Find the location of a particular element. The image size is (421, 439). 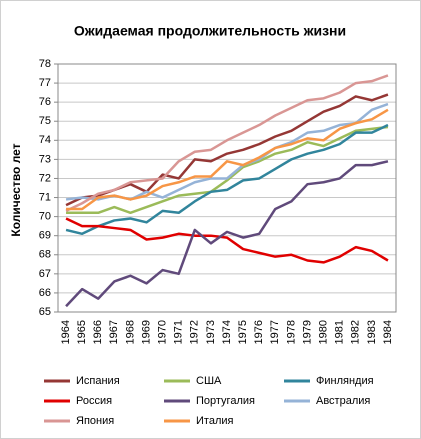

x-tick-label: 1968 is located at coordinates (130, 332).